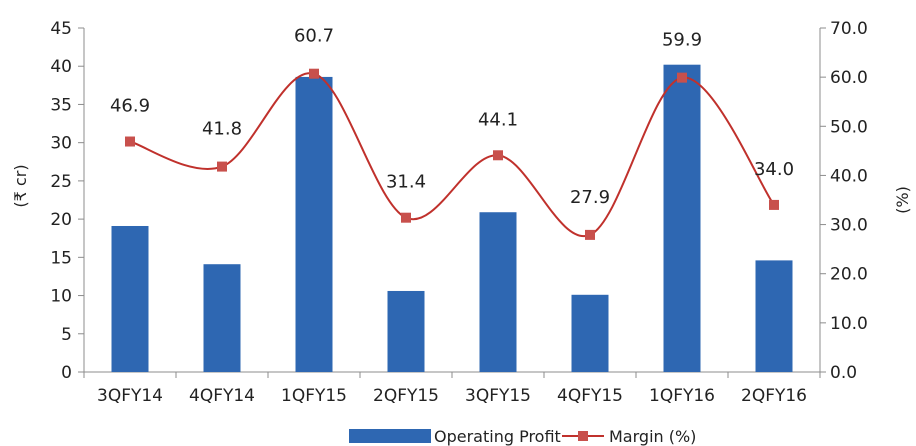  I want to click on legend-swatch-margin-marker, so click(583, 436).